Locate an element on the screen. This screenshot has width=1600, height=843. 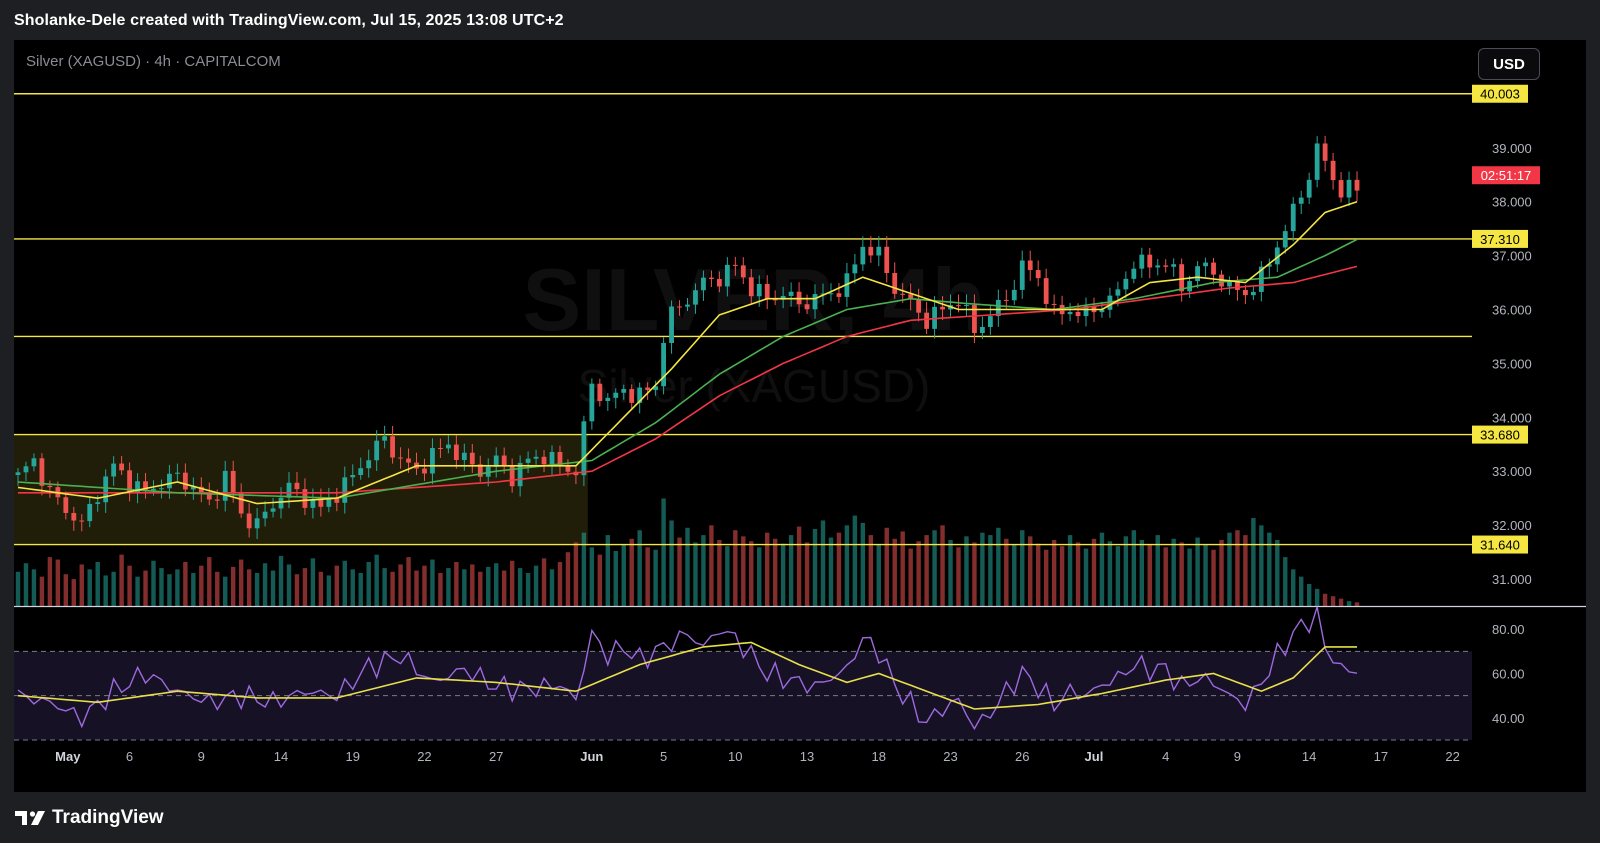
price-tick-label: 32.000 is located at coordinates (1512, 525).